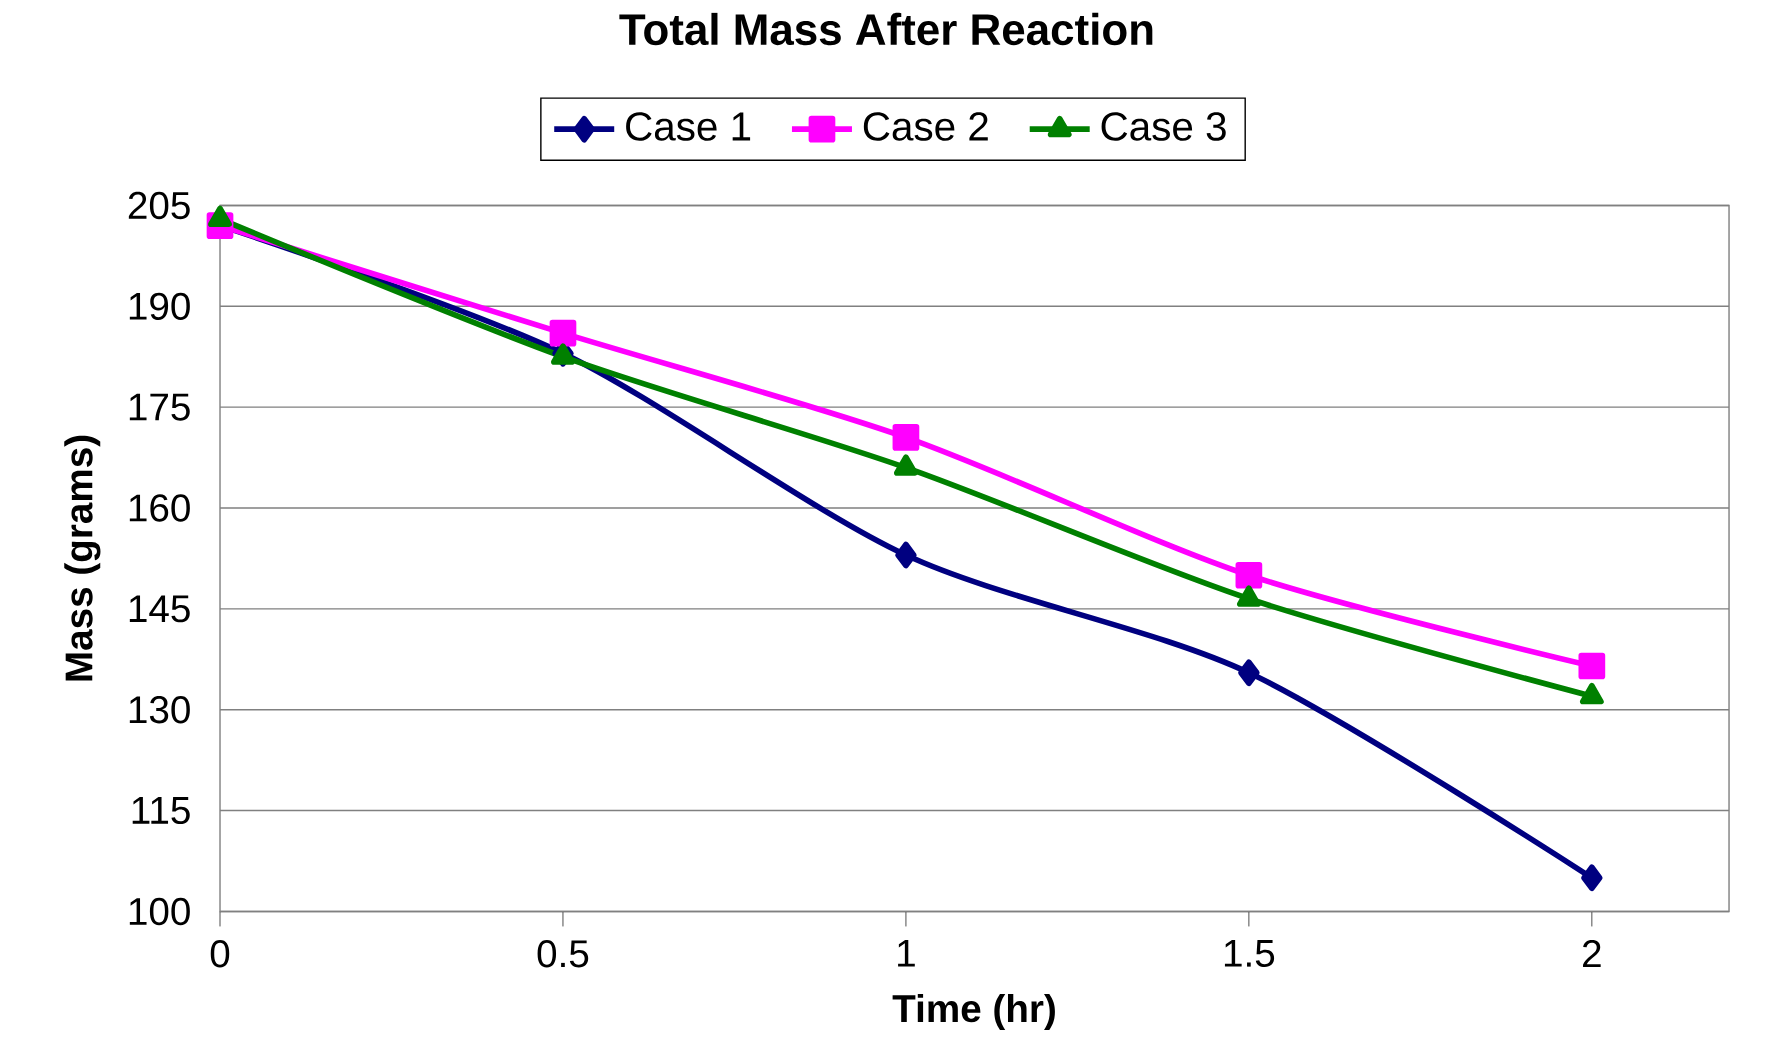 This screenshot has height=1058, width=1768. What do you see at coordinates (1163, 126) in the screenshot?
I see `legend-label: Case 3` at bounding box center [1163, 126].